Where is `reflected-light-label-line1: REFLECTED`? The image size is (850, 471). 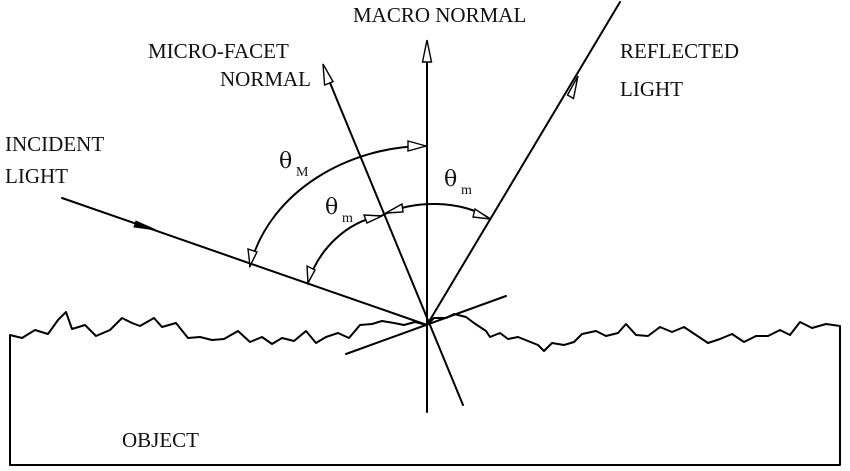
reflected-light-label-line1: REFLECTED is located at coordinates (679, 51).